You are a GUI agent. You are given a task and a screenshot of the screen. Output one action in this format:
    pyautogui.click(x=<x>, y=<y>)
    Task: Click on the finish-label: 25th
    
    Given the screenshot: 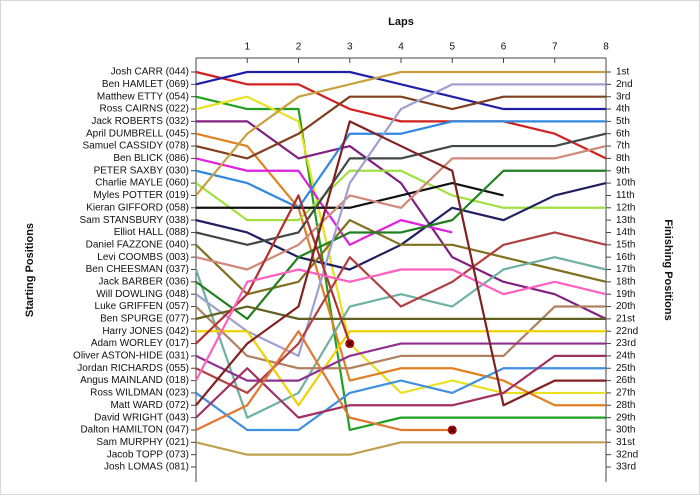 What is the action you would take?
    pyautogui.click(x=625, y=368)
    